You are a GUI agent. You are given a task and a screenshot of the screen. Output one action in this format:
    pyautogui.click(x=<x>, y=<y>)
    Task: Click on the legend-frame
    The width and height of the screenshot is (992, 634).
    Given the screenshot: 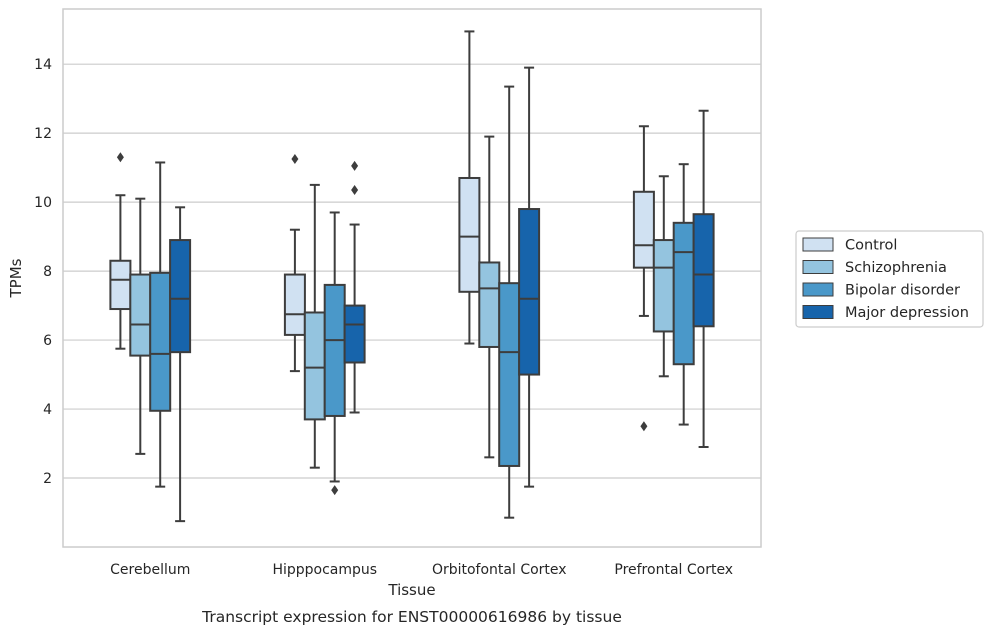 What is the action you would take?
    pyautogui.click(x=889, y=279)
    